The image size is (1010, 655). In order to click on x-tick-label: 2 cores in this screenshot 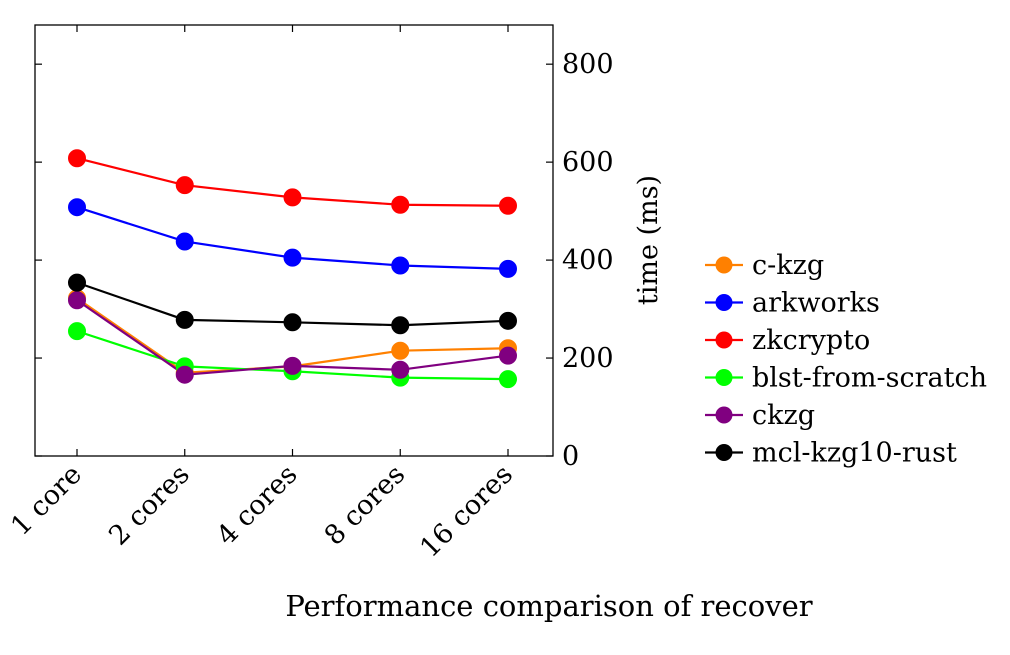, I will do `click(149, 505)`.